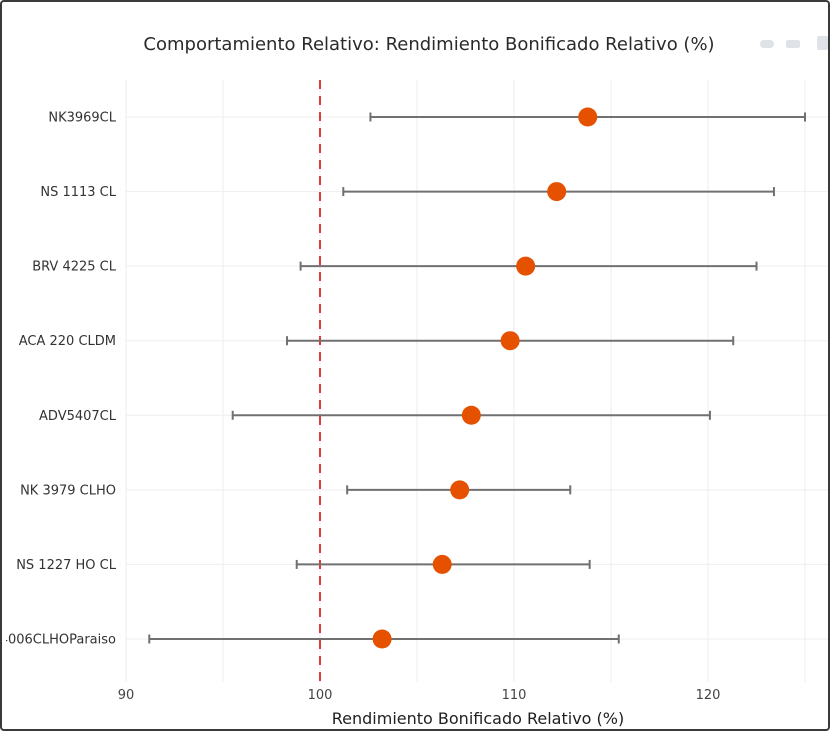 The height and width of the screenshot is (733, 830). Describe the element at coordinates (794, 43) in the screenshot. I see `toolbar-ghost` at that location.